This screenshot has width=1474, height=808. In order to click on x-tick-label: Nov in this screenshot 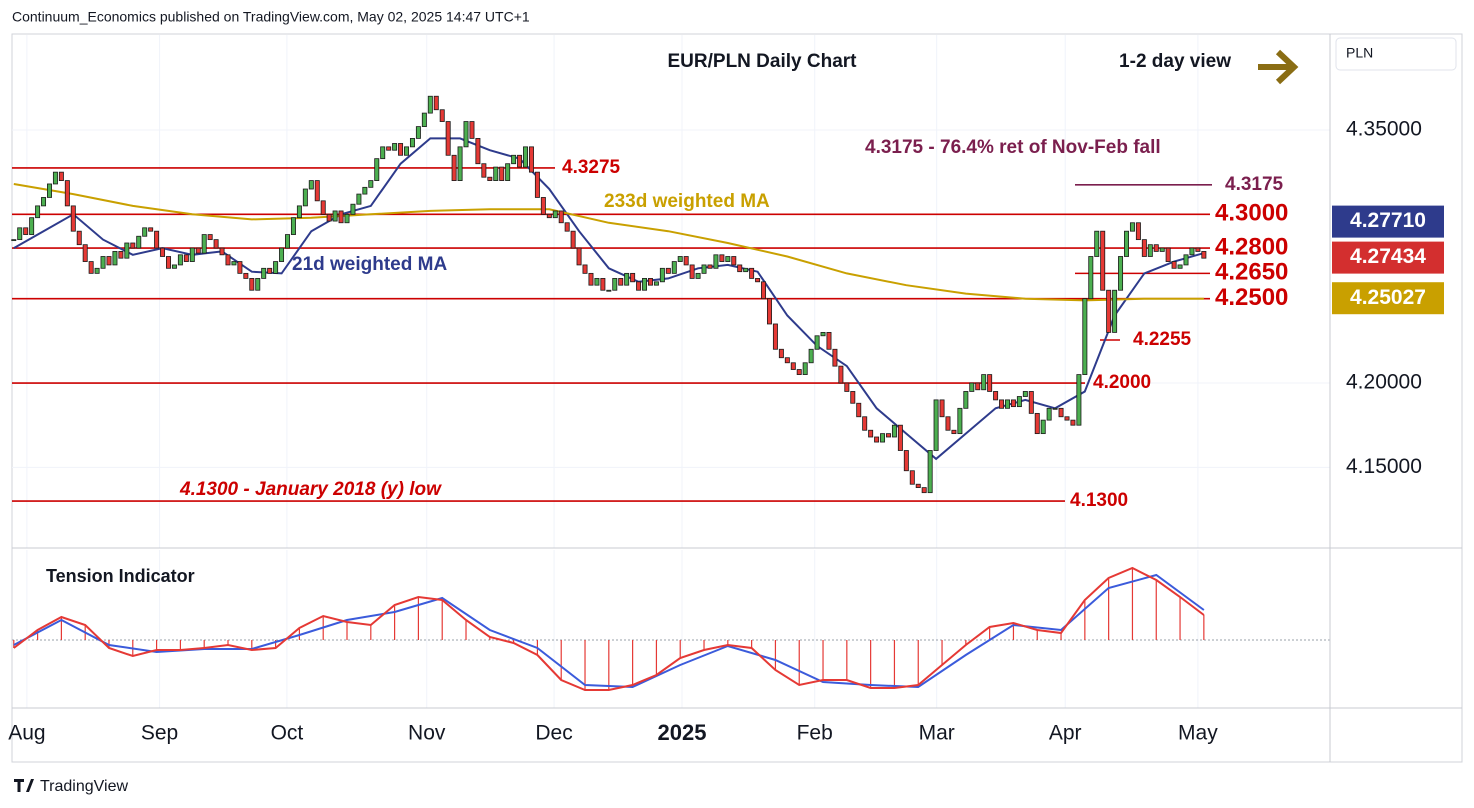, I will do `click(427, 733)`.